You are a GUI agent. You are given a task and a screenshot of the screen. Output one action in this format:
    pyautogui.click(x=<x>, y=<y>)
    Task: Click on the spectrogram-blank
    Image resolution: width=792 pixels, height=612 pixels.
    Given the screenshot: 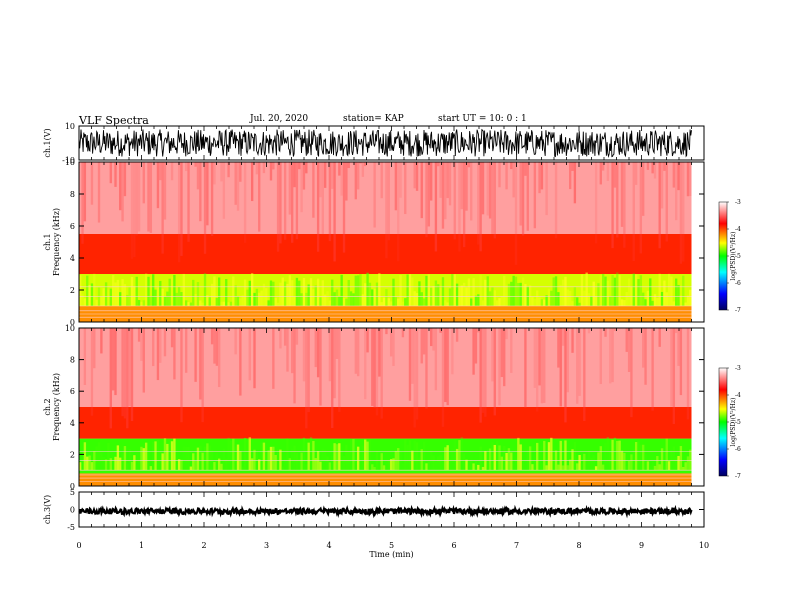 What is the action you would take?
    pyautogui.click(x=697, y=407)
    